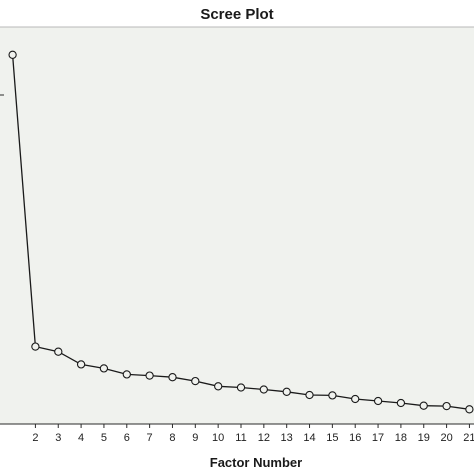  Describe the element at coordinates (104, 438) in the screenshot. I see `x-tick-label: 5` at that location.